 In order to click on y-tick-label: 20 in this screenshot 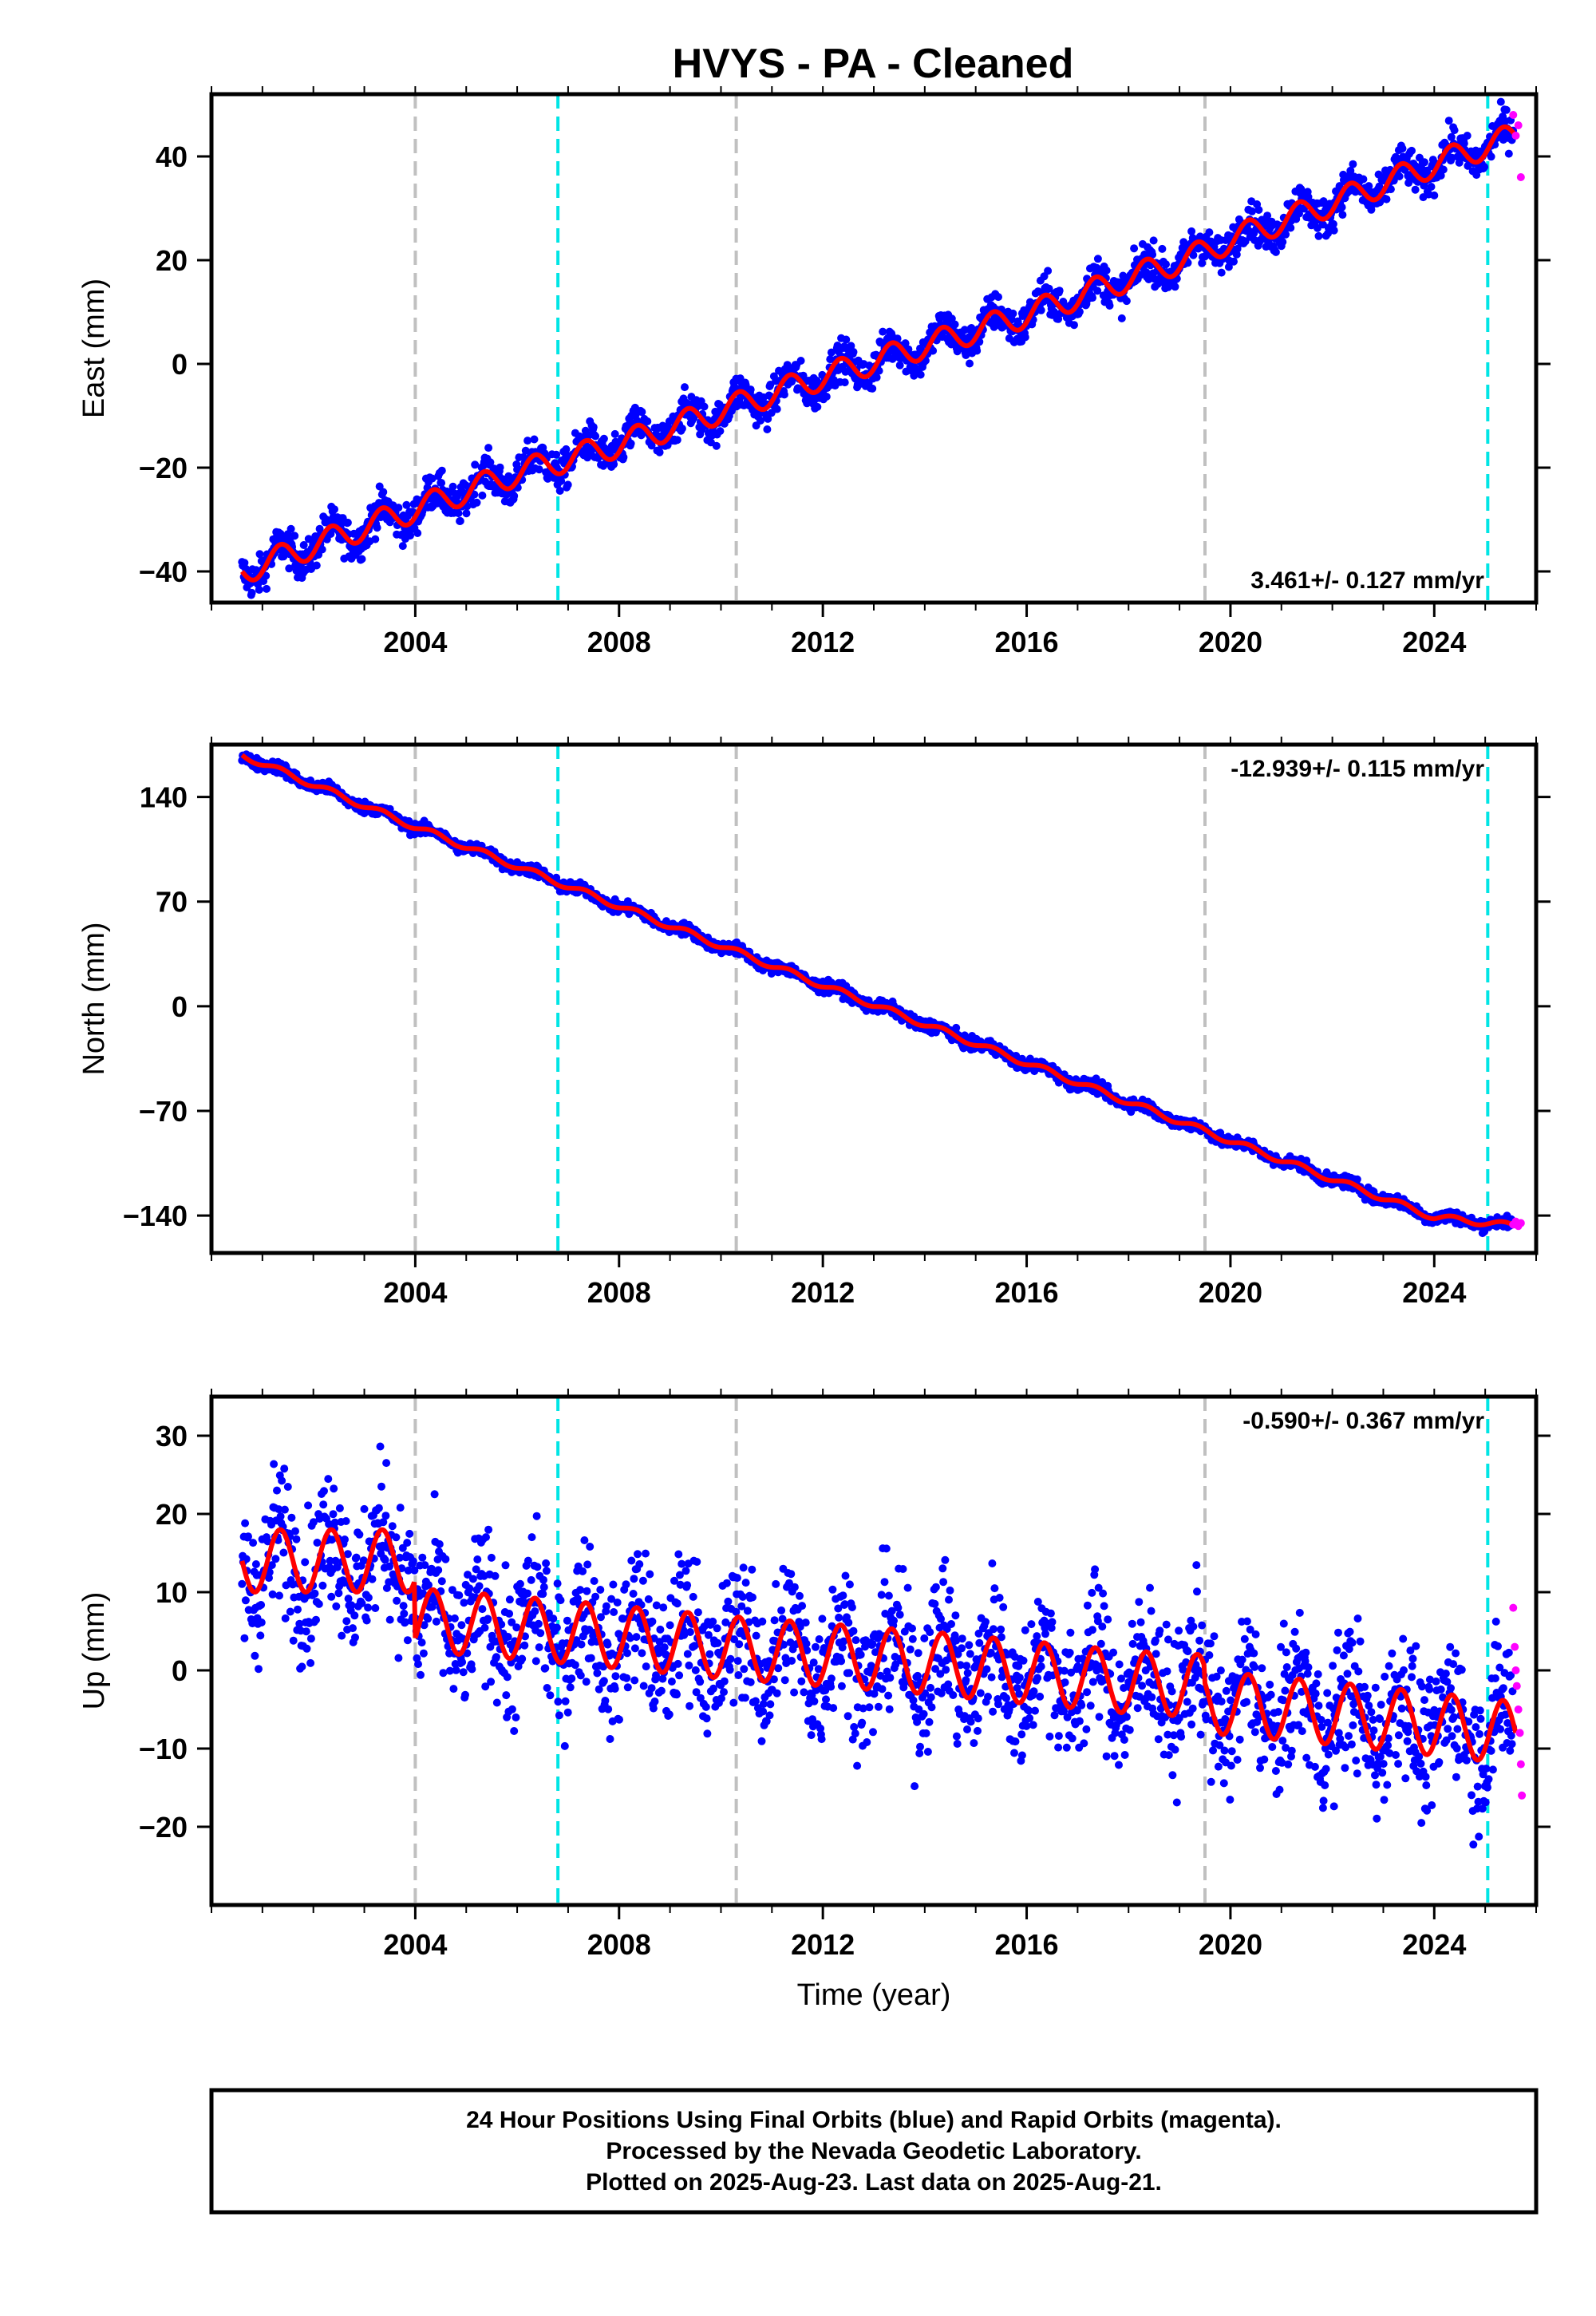, I will do `click(172, 260)`.